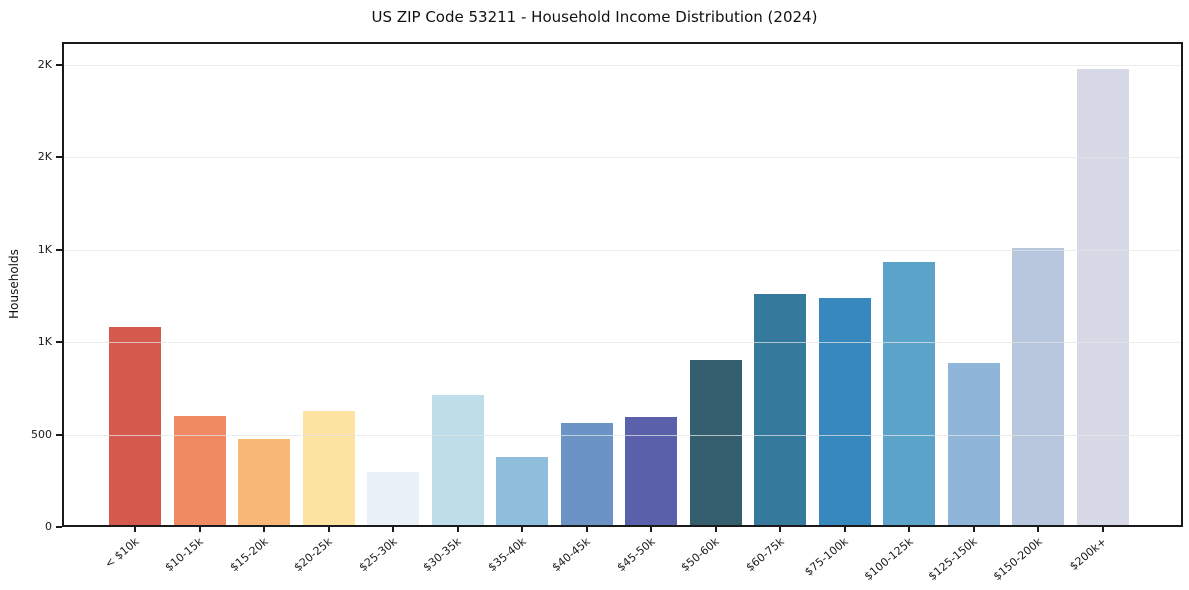 Image resolution: width=1189 pixels, height=590 pixels. I want to click on y-axis-label: Households, so click(14, 284).